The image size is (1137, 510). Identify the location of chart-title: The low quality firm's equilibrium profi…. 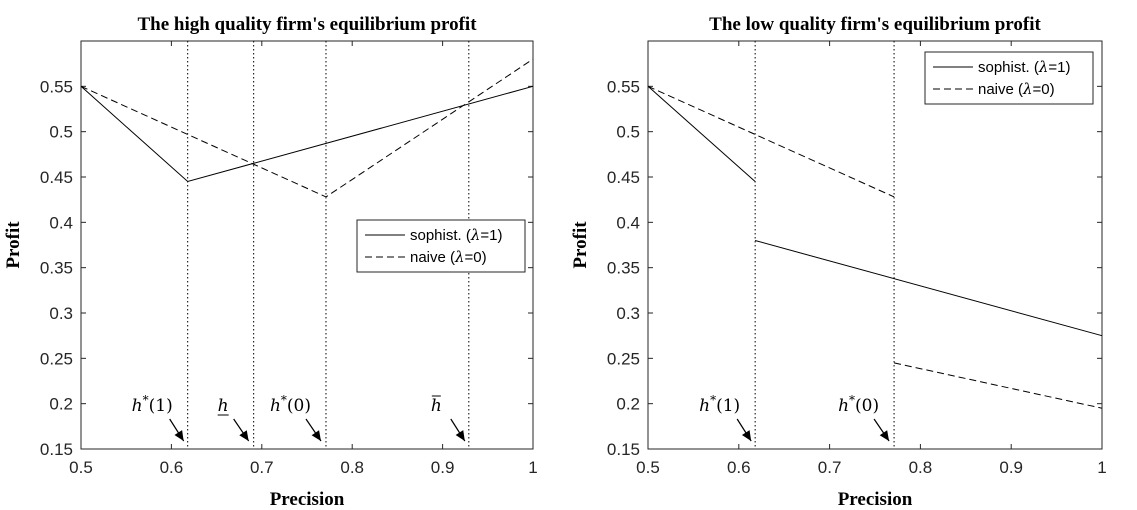
(875, 24).